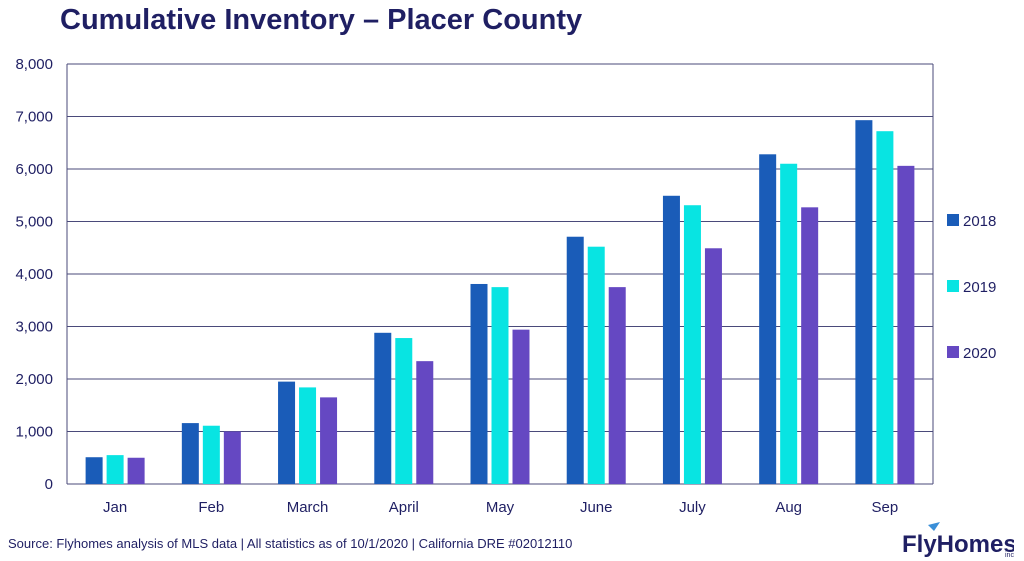 The image size is (1024, 561). I want to click on x-tick-label: May, so click(500, 507).